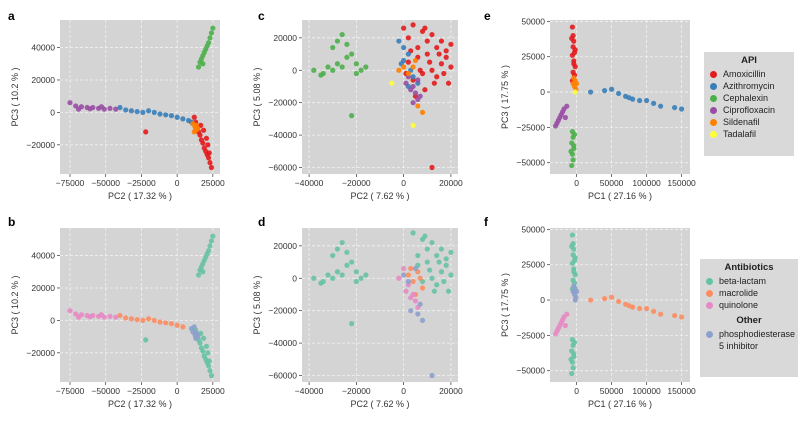 This screenshot has height=435, width=800. What do you see at coordinates (309, 391) in the screenshot?
I see `x-tick-label: −40000` at bounding box center [309, 391].